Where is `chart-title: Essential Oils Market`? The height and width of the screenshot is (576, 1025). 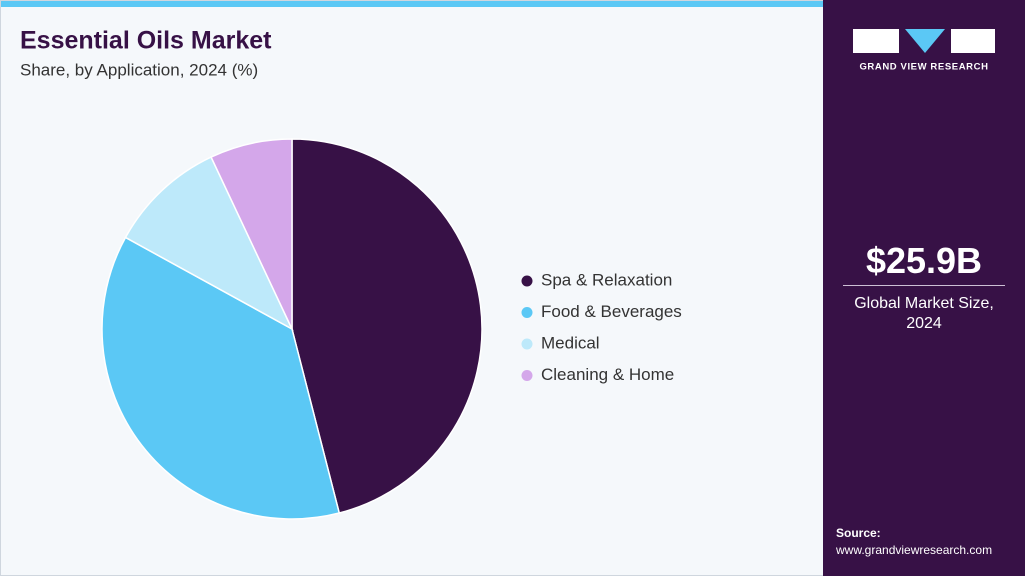 chart-title: Essential Oils Market is located at coordinates (146, 41).